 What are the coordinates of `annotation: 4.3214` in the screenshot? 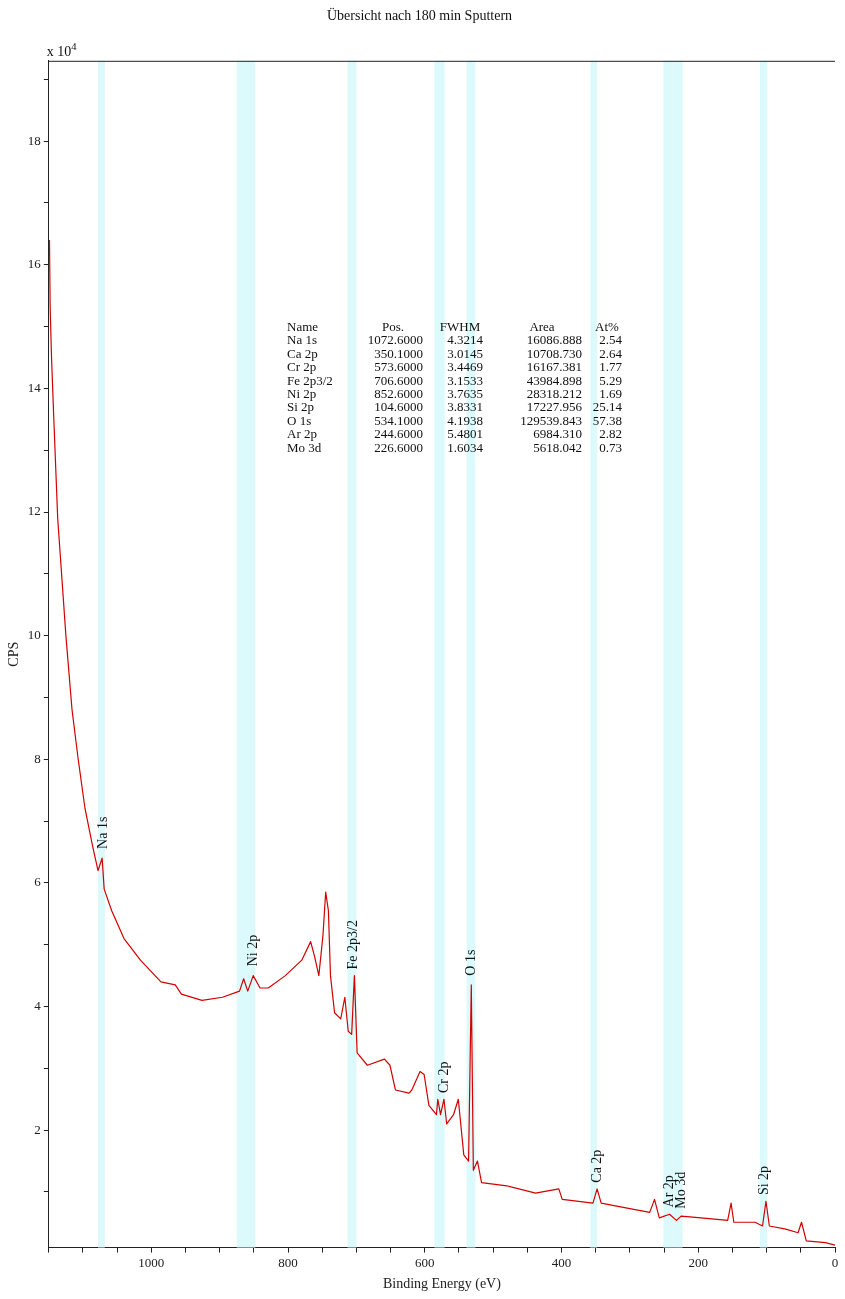 It's located at (465, 340).